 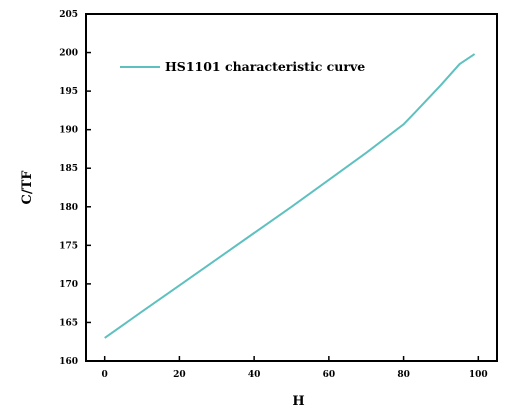 I want to click on y-axis-title: C/TF, so click(x=27, y=187).